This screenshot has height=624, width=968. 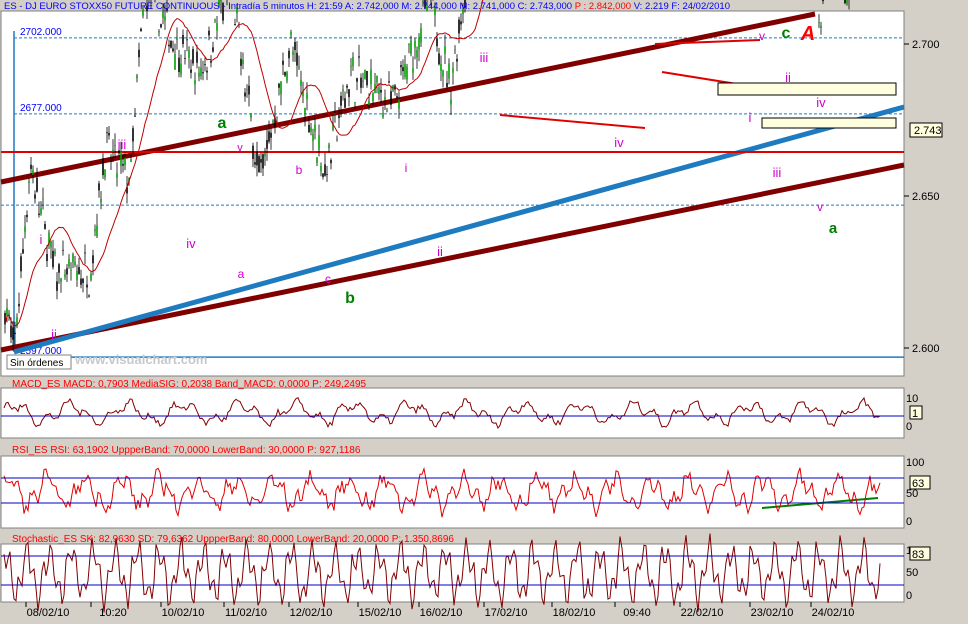 I want to click on wave-label: i, so click(x=406, y=168).